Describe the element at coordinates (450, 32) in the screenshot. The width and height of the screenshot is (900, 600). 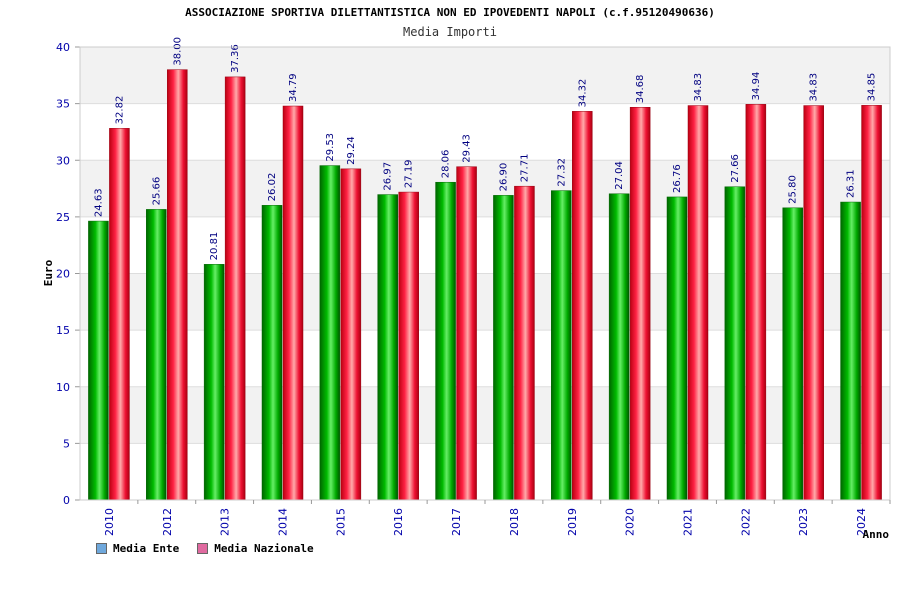
I see `chart-subtitle: Media Importi` at that location.